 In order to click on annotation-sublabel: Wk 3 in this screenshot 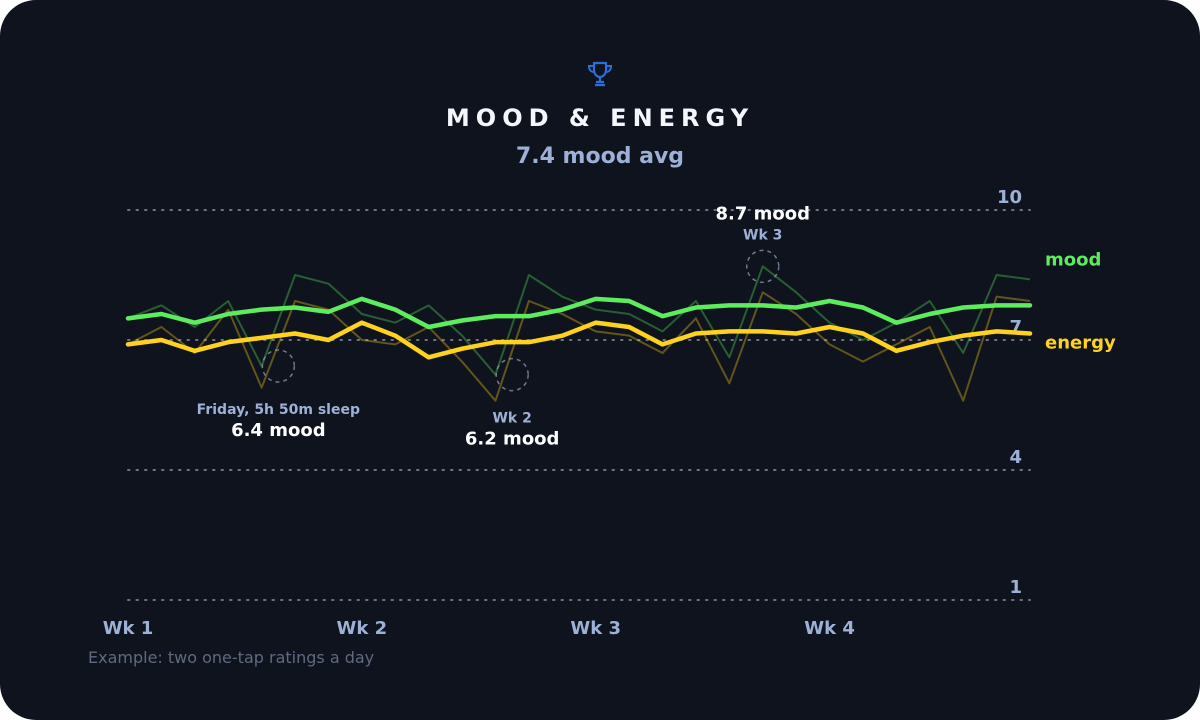, I will do `click(762, 235)`.